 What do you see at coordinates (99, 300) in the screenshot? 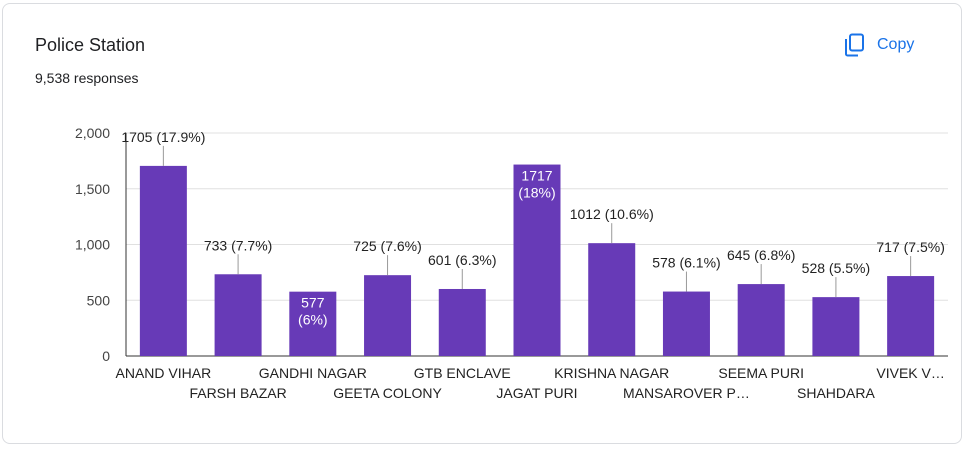
I see `y-tick-label: 500` at bounding box center [99, 300].